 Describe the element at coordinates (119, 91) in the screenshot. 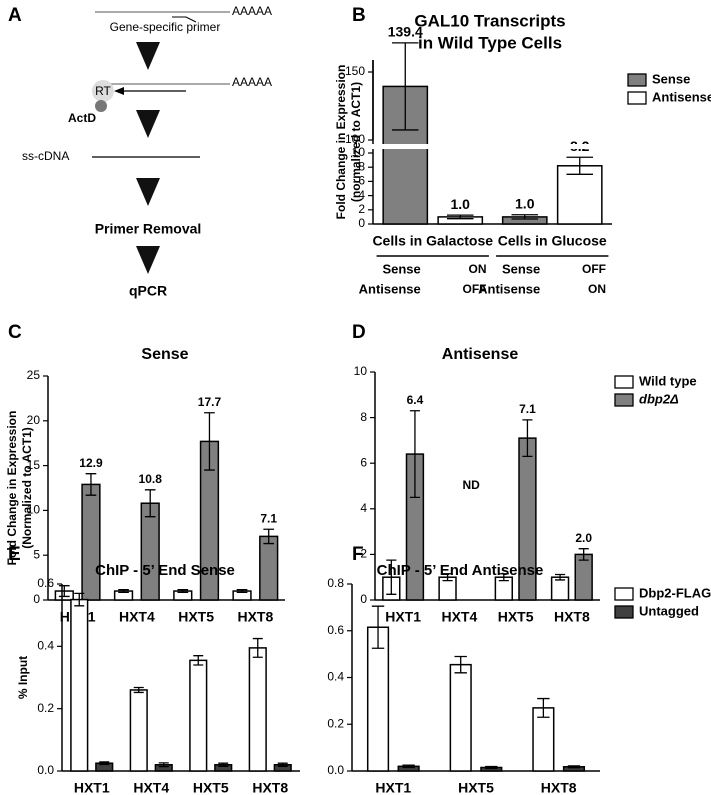

I see `arrow-head` at that location.